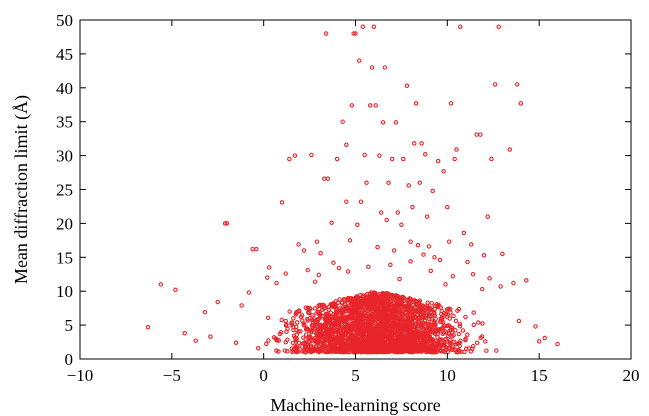 The height and width of the screenshot is (416, 649). What do you see at coordinates (263, 375) in the screenshot?
I see `x-tick-label: 0` at bounding box center [263, 375].